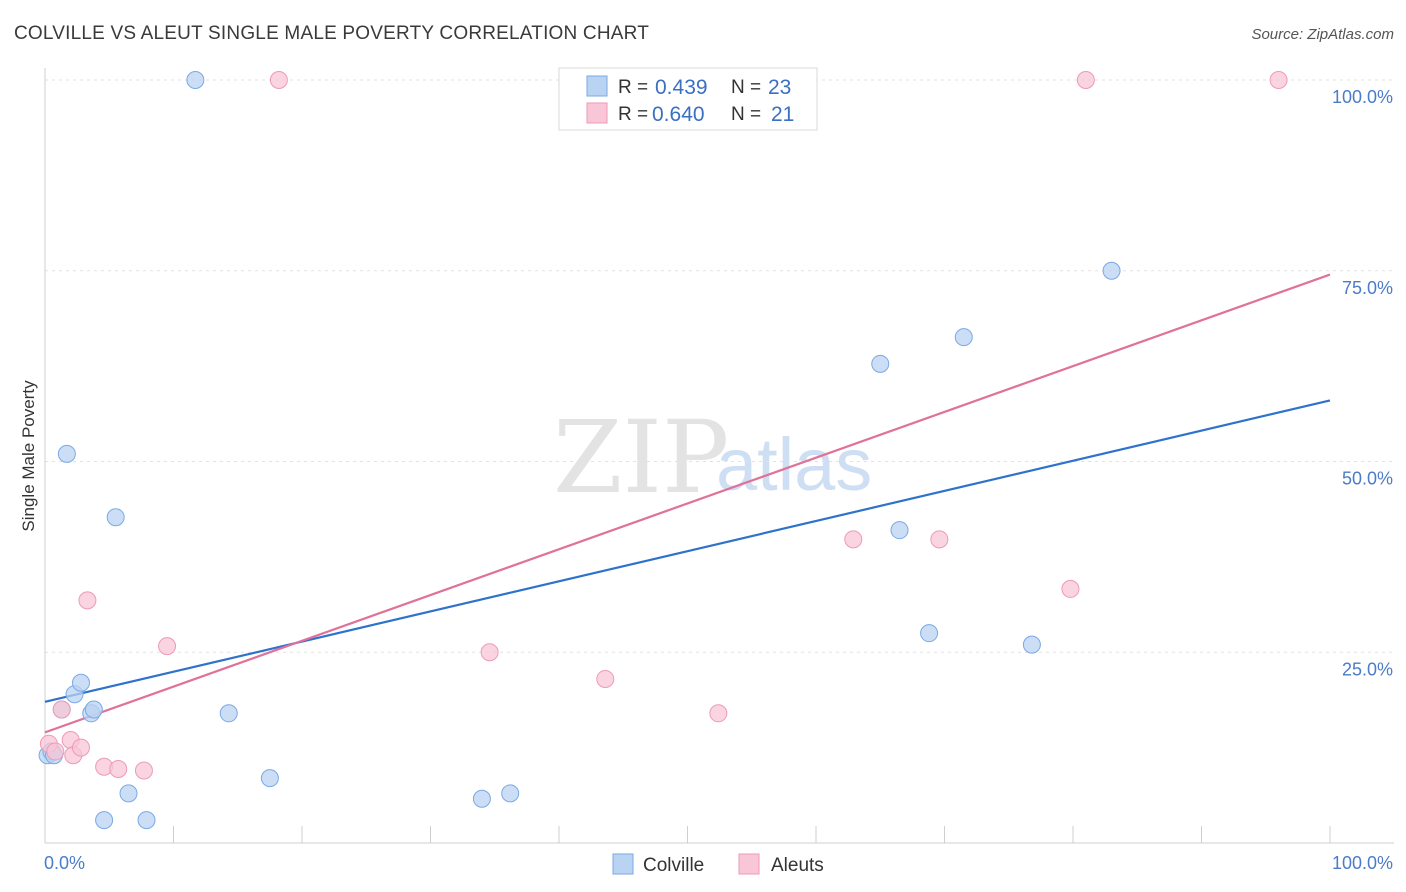 The image size is (1406, 892). What do you see at coordinates (797, 865) in the screenshot?
I see `series-legend-label-aleuts: Aleuts` at bounding box center [797, 865].